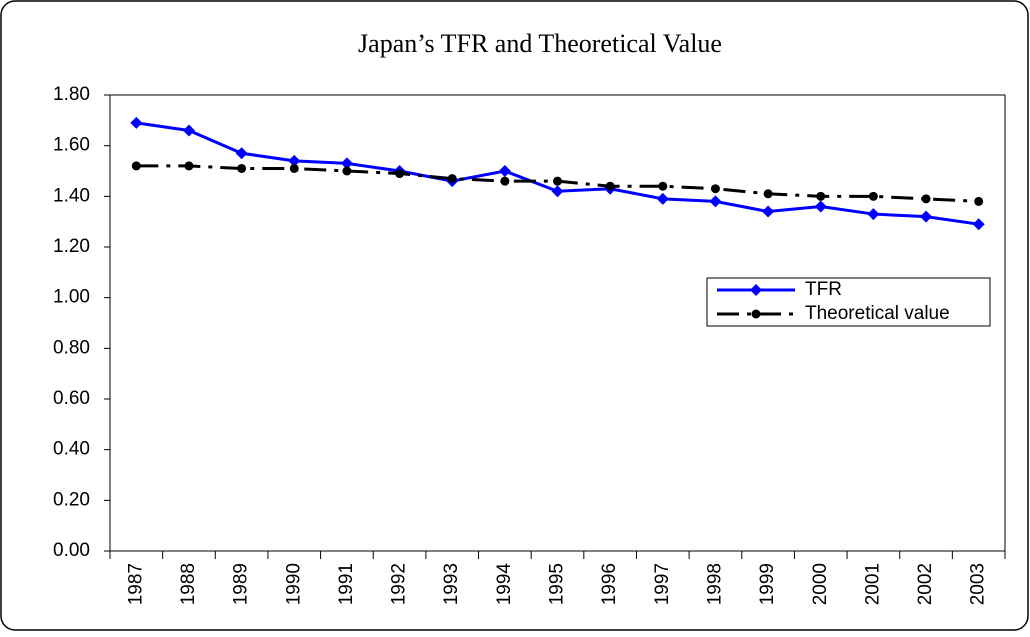 This screenshot has width=1030, height=637. Describe the element at coordinates (71, 145) in the screenshot. I see `y-tick-label: 1.60` at that location.